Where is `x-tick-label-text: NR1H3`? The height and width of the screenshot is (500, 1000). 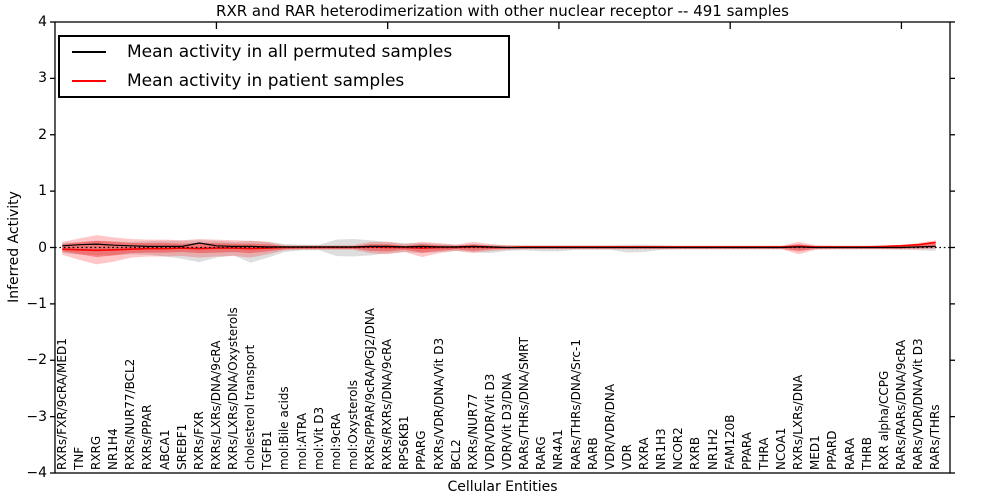
x-tick-label-text: NR1H3 is located at coordinates (661, 449).